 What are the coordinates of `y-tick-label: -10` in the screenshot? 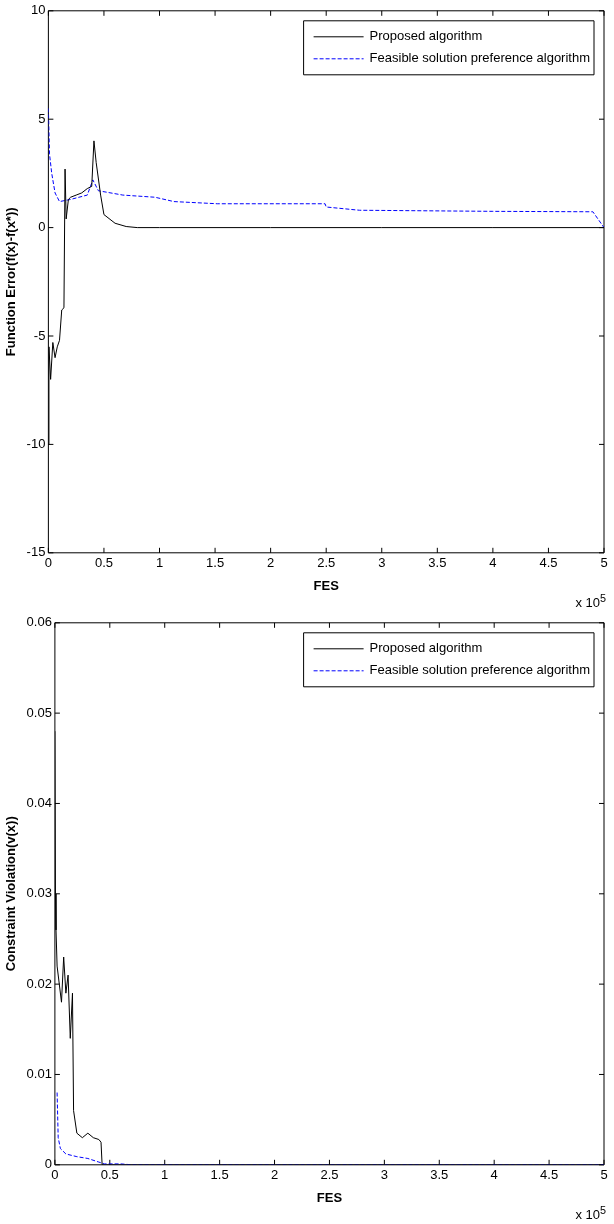 It's located at (36, 443).